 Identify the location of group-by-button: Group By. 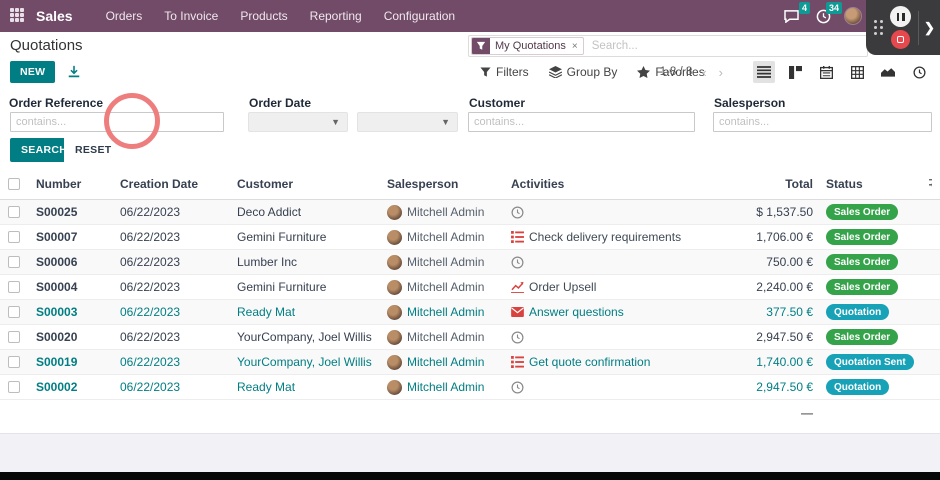
(582, 72).